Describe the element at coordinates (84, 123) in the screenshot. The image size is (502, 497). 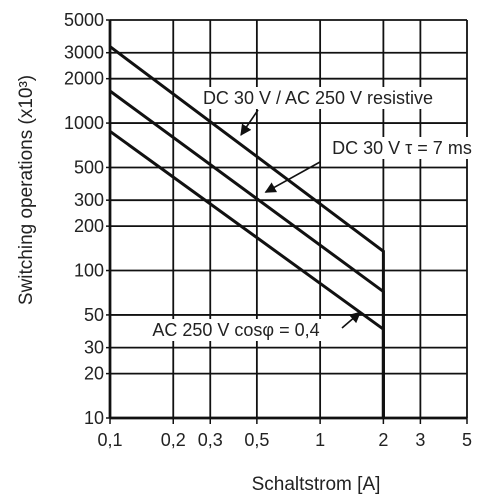
I see `y-tick-label: 1000` at that location.